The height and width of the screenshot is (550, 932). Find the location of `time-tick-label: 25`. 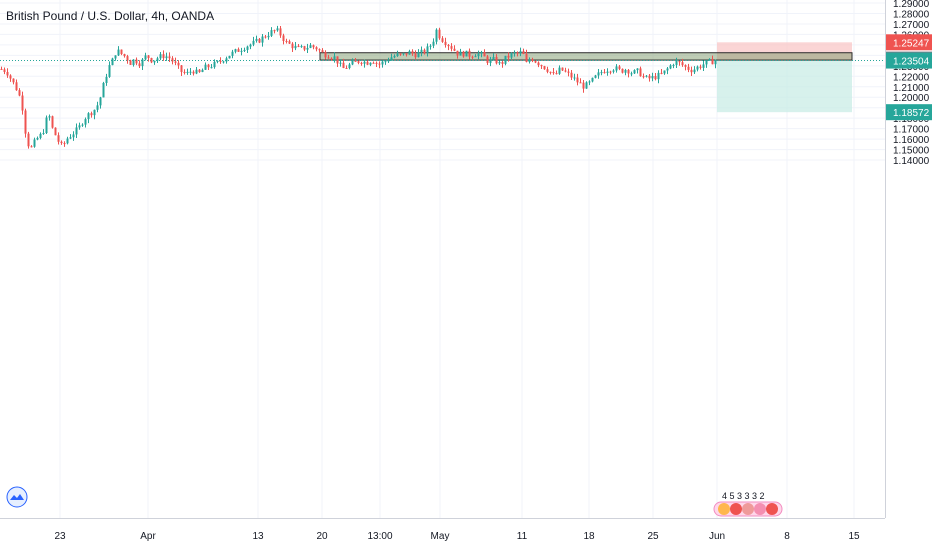

time-tick-label: 25 is located at coordinates (653, 536).